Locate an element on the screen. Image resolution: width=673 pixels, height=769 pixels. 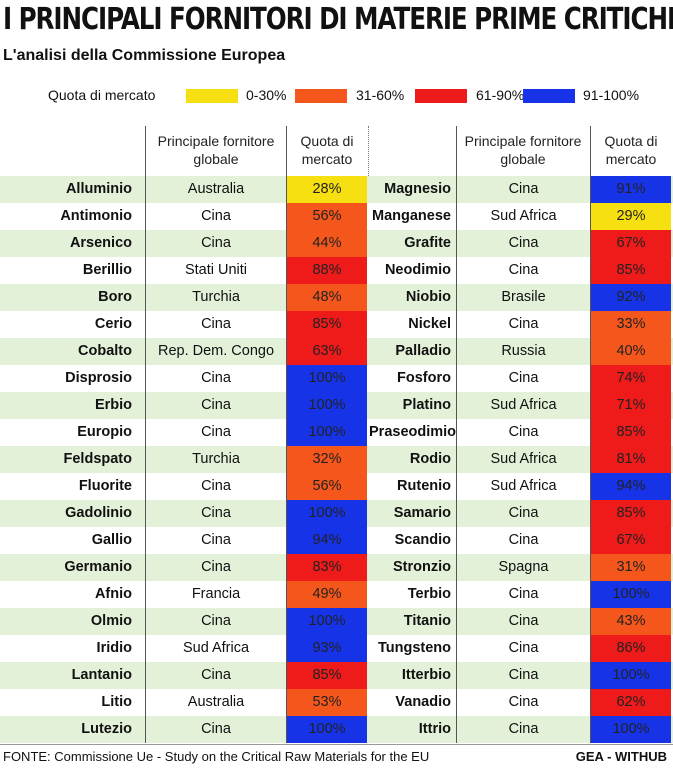
material-name: Magnesio is located at coordinates (417, 189).